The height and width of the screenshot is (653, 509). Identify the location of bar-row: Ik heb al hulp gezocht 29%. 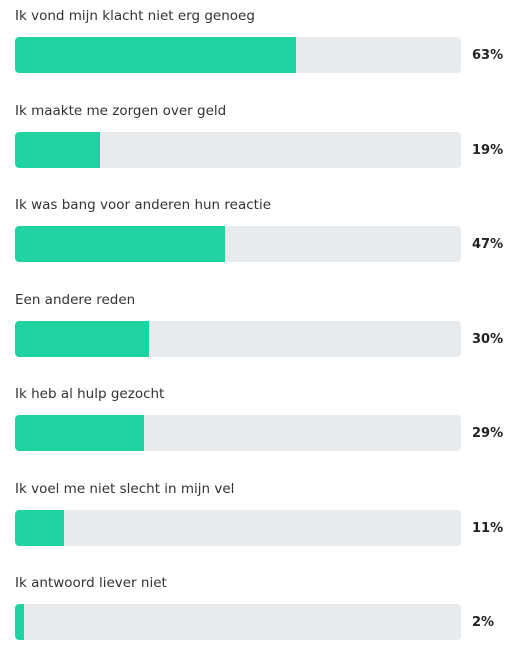
(254, 424).